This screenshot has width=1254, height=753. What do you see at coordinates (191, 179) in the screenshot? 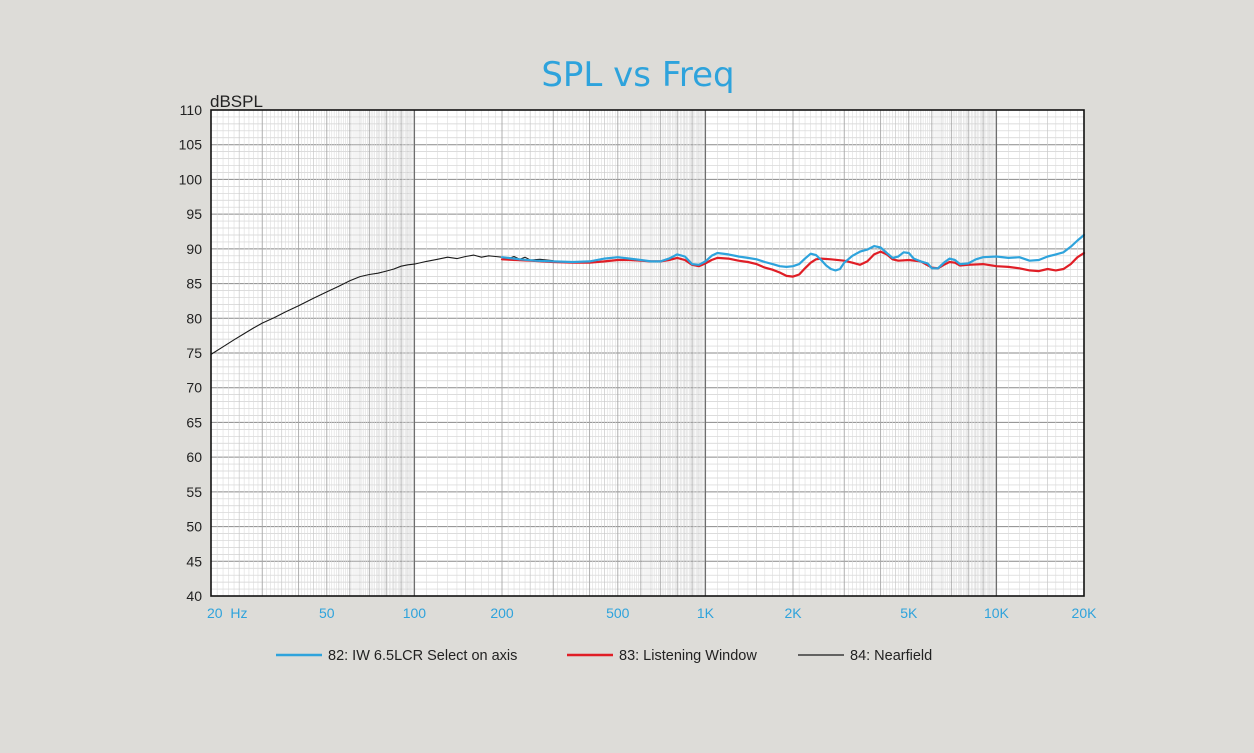
I see `y-tick-label: 100` at bounding box center [191, 179].